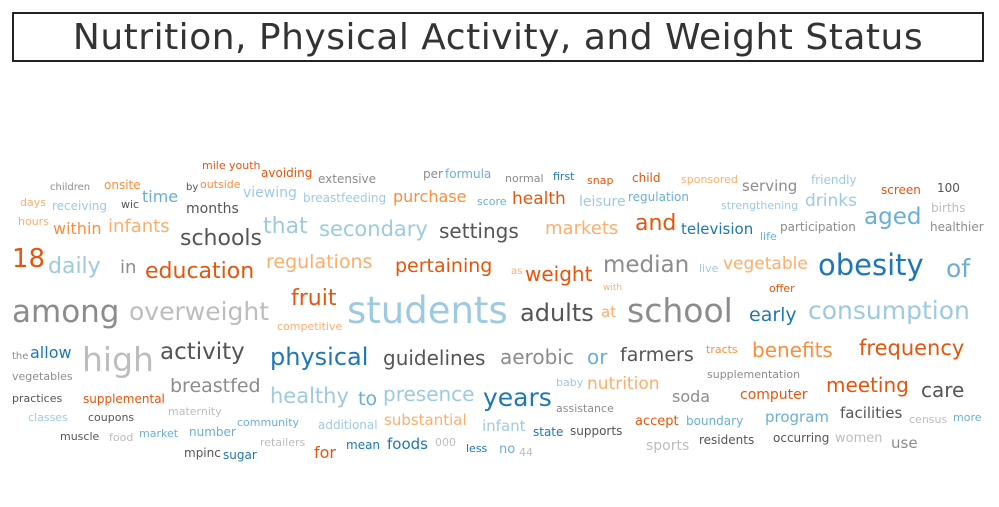 The width and height of the screenshot is (999, 507). Describe the element at coordinates (160, 196) in the screenshot. I see `cloud-word-time: time` at that location.